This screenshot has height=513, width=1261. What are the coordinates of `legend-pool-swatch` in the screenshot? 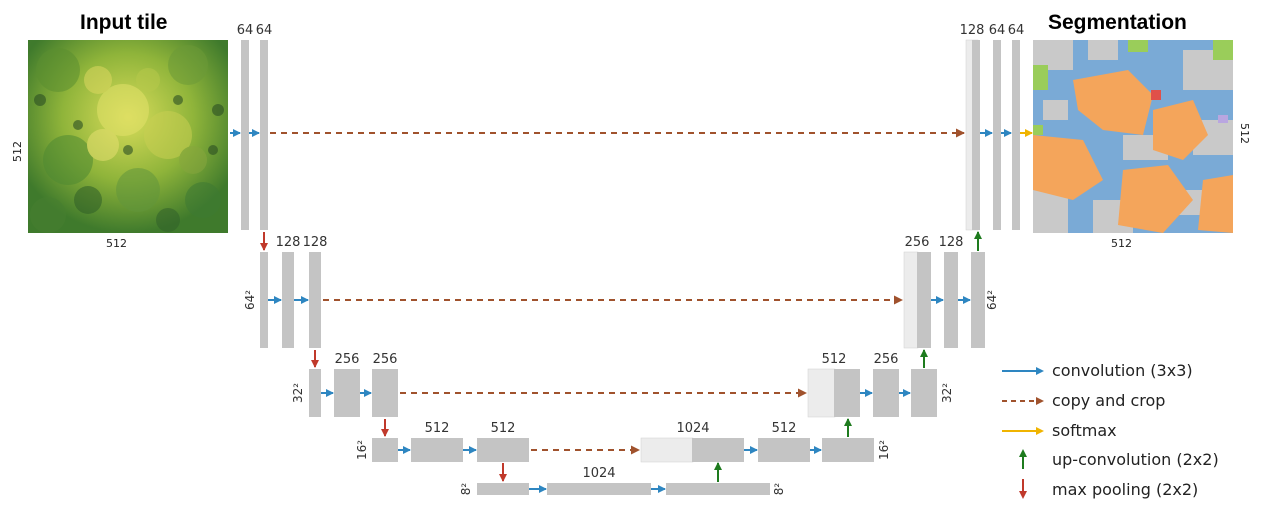 It's located at (1023, 489).